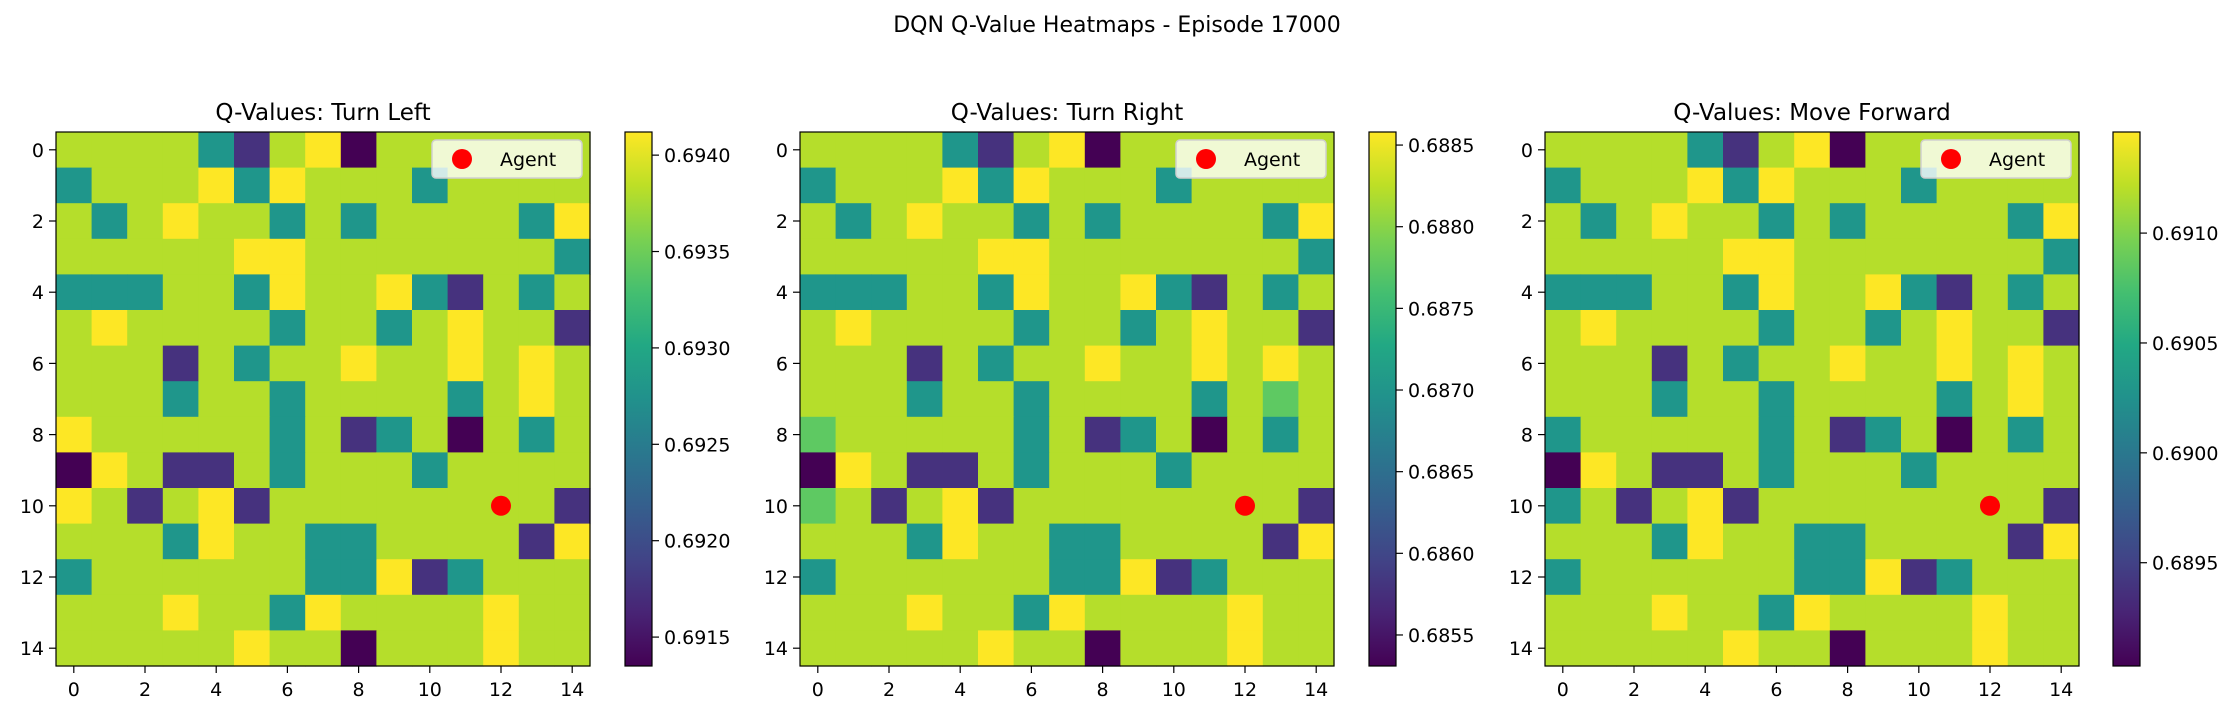 This screenshot has width=2235, height=716. What do you see at coordinates (38, 364) in the screenshot?
I see `y-tick-label: 6` at bounding box center [38, 364].